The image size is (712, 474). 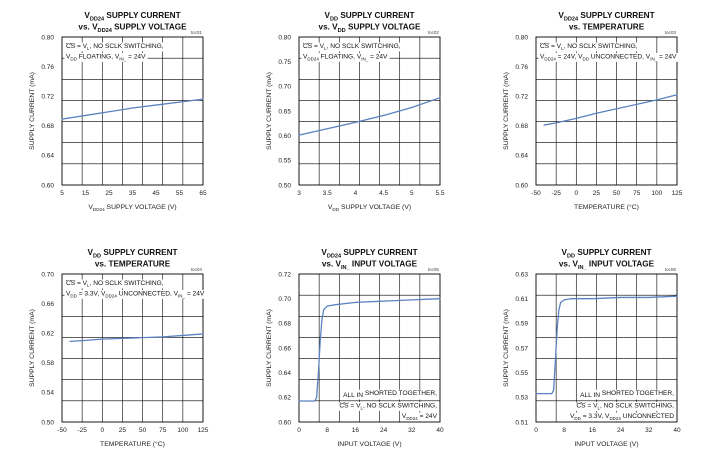 I want to click on y-axis-label: SUPPLY CURRENT (mA), so click(x=506, y=111).